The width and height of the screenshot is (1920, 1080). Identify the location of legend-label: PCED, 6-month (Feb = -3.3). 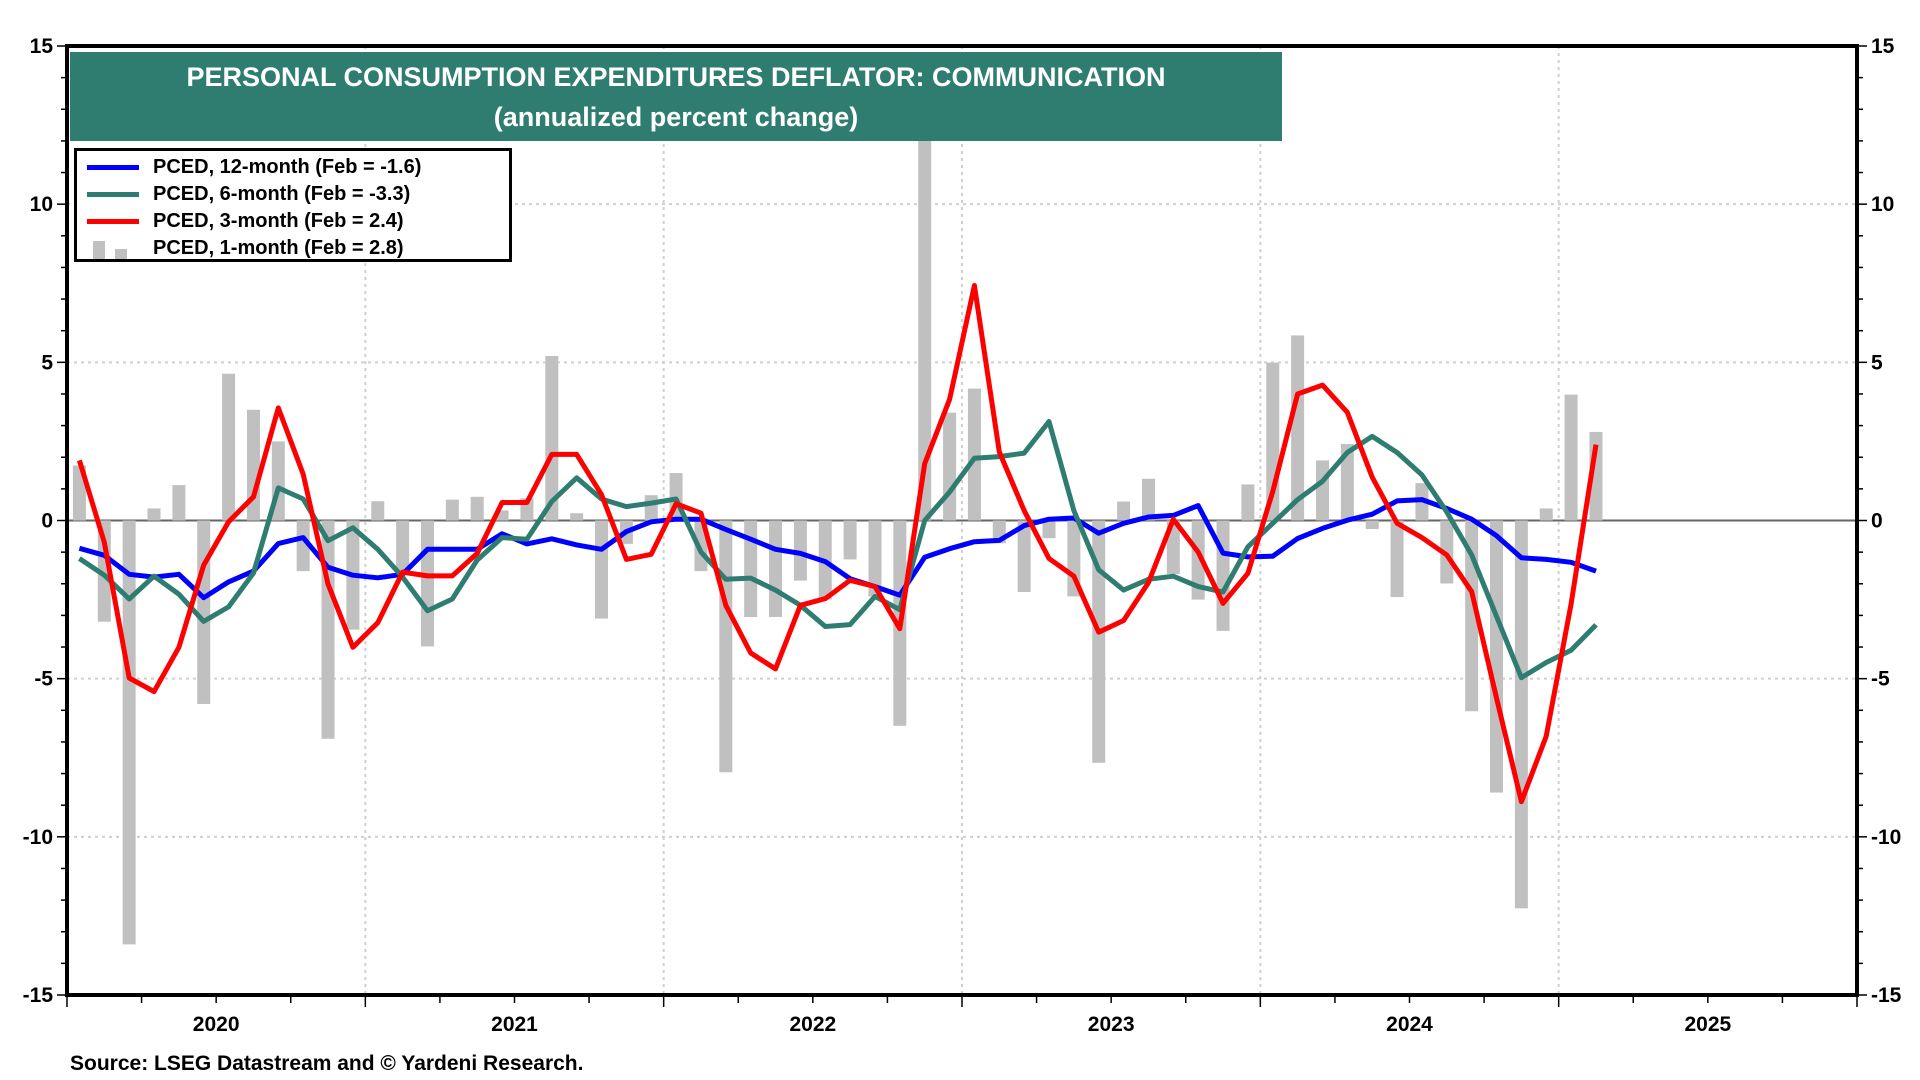
(282, 194).